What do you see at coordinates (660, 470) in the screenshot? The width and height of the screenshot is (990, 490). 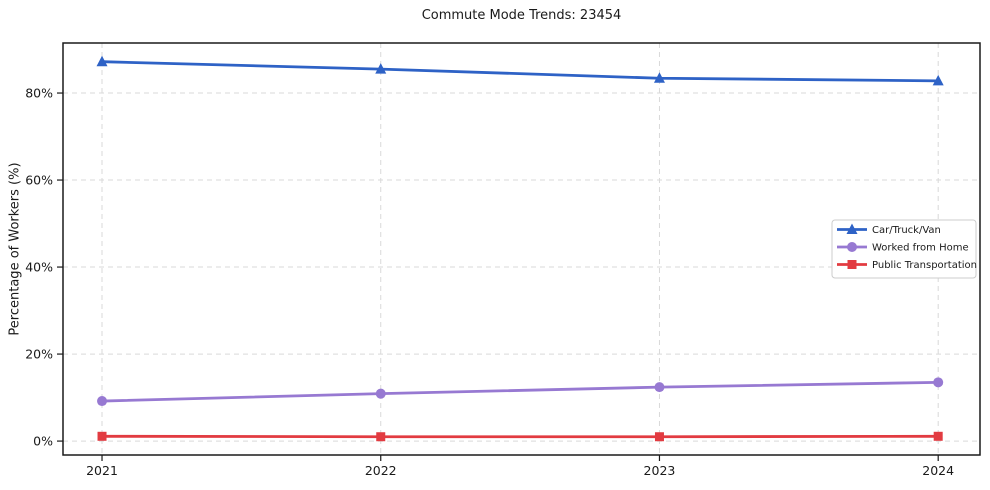 I see `x-tick-label: 2023` at bounding box center [660, 470].